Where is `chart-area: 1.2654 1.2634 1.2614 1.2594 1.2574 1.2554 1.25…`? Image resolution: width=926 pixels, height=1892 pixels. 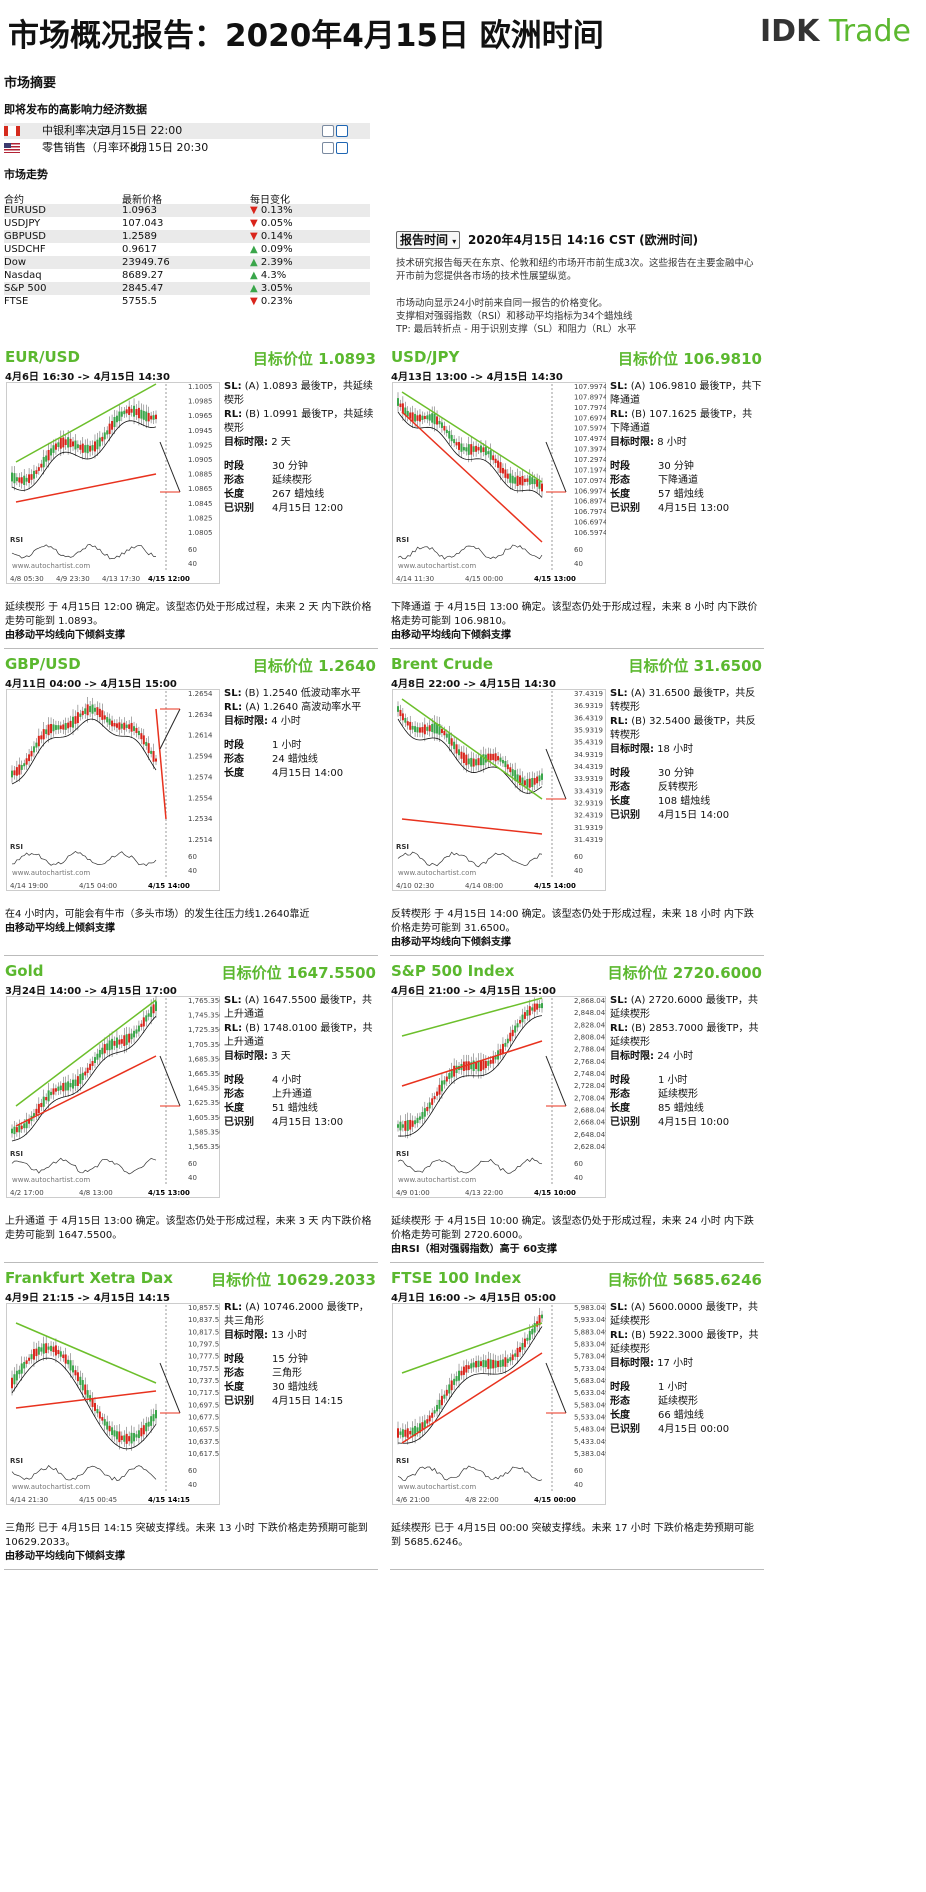 chart-area: 1.2654 1.2634 1.2614 1.2594 1.2574 1.2554 1.25… is located at coordinates (113, 790).